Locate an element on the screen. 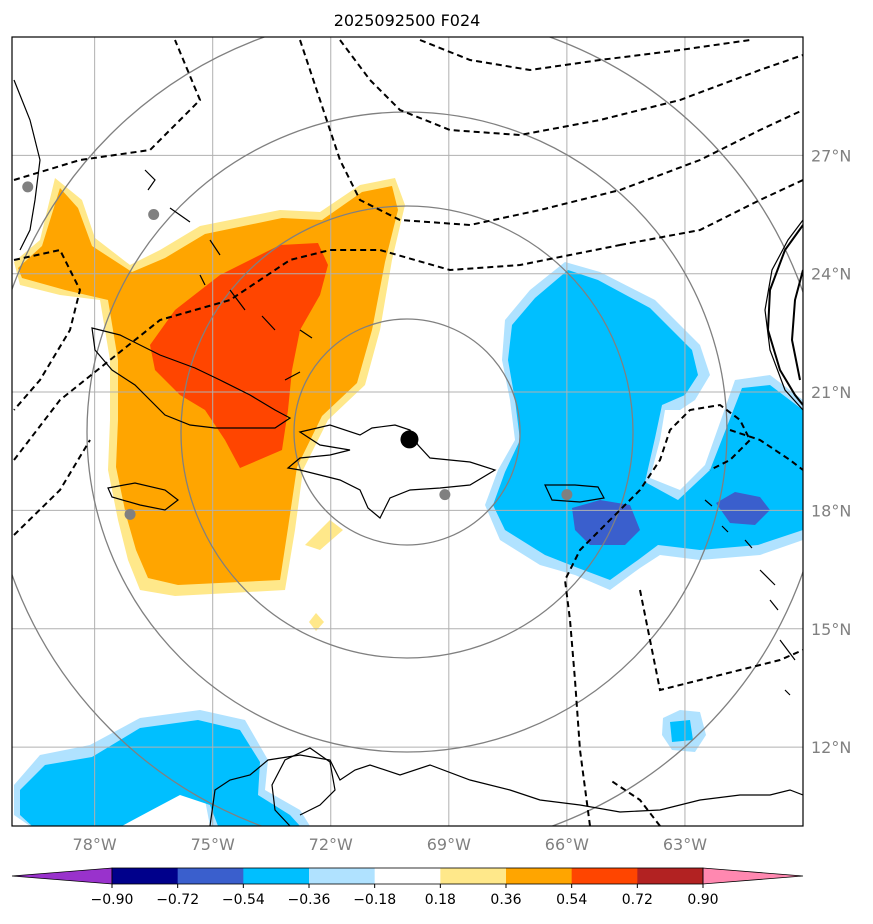 This screenshot has height=924, width=873. positive-anomaly-high is located at coordinates (239, 355).